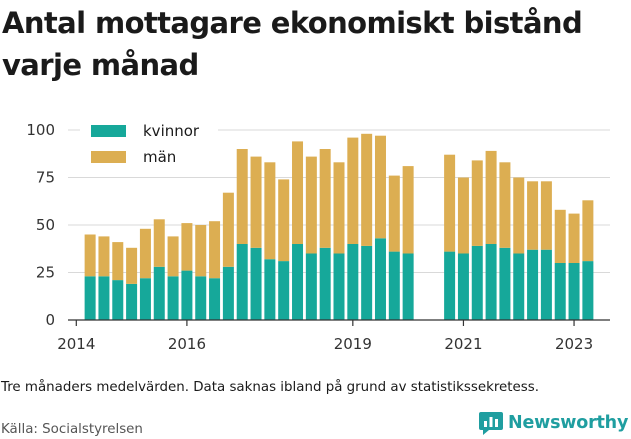  I want to click on y-tick-label: 0, so click(50, 320).